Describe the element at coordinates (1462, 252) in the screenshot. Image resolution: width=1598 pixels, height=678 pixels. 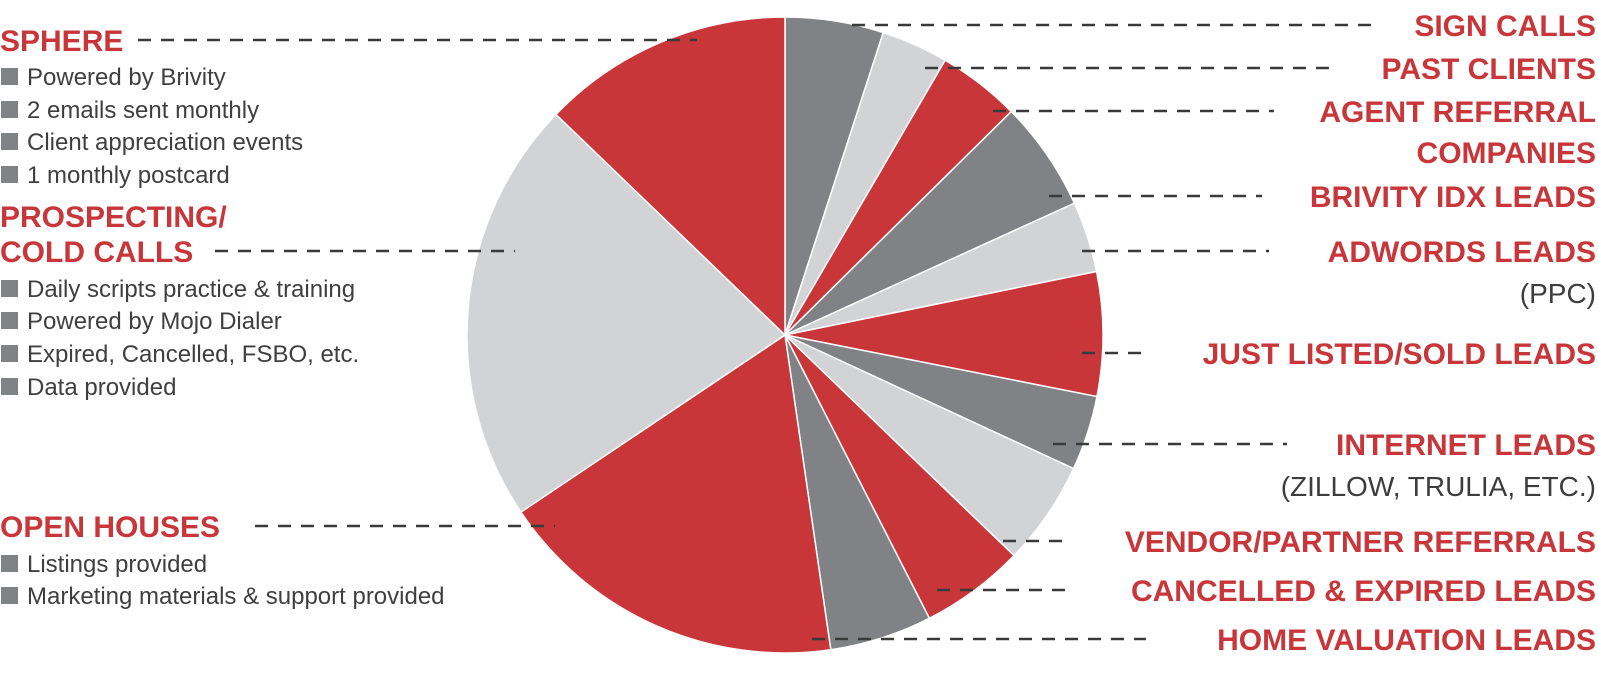
I see `right-label-line: ADWORDS LEADS` at that location.